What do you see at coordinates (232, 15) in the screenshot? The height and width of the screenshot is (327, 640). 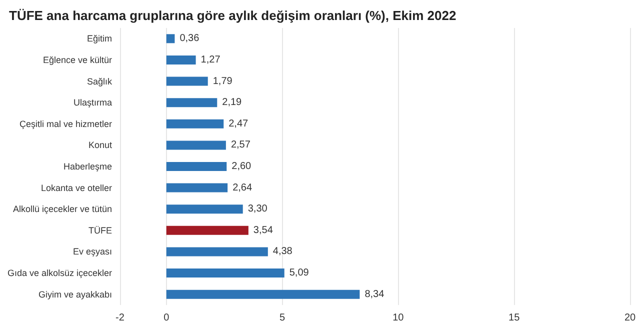 I see `chart-title: TÜFE ana harcama gruplarına göre aylık değişim oranları (%), Ekim 2022` at bounding box center [232, 15].